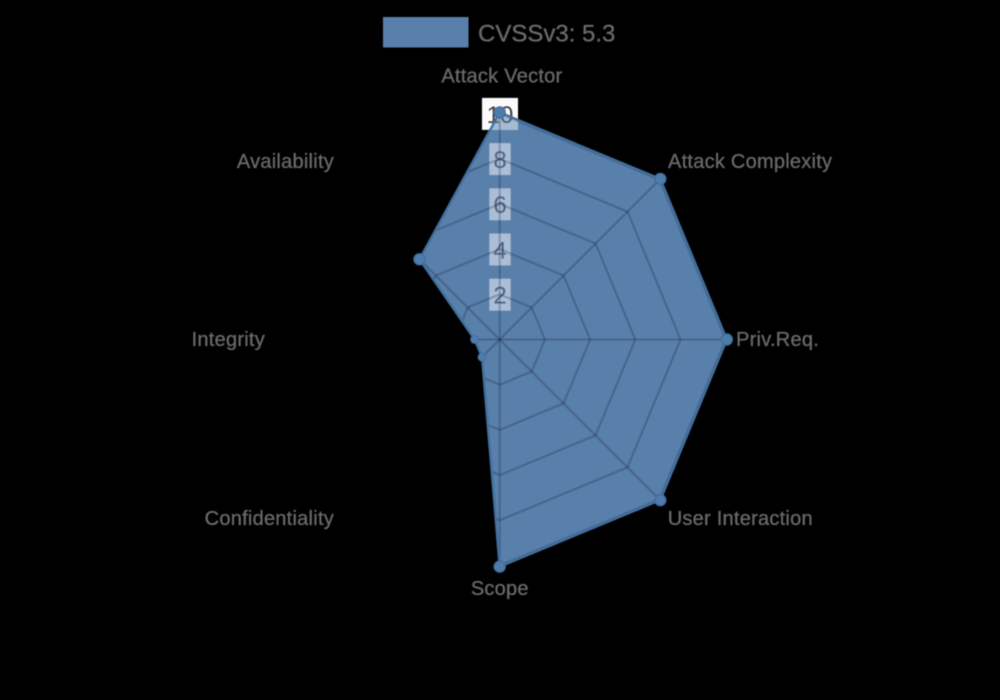 The height and width of the screenshot is (700, 1000). Describe the element at coordinates (269, 519) in the screenshot. I see `svg-text: Confidentiality` at that location.